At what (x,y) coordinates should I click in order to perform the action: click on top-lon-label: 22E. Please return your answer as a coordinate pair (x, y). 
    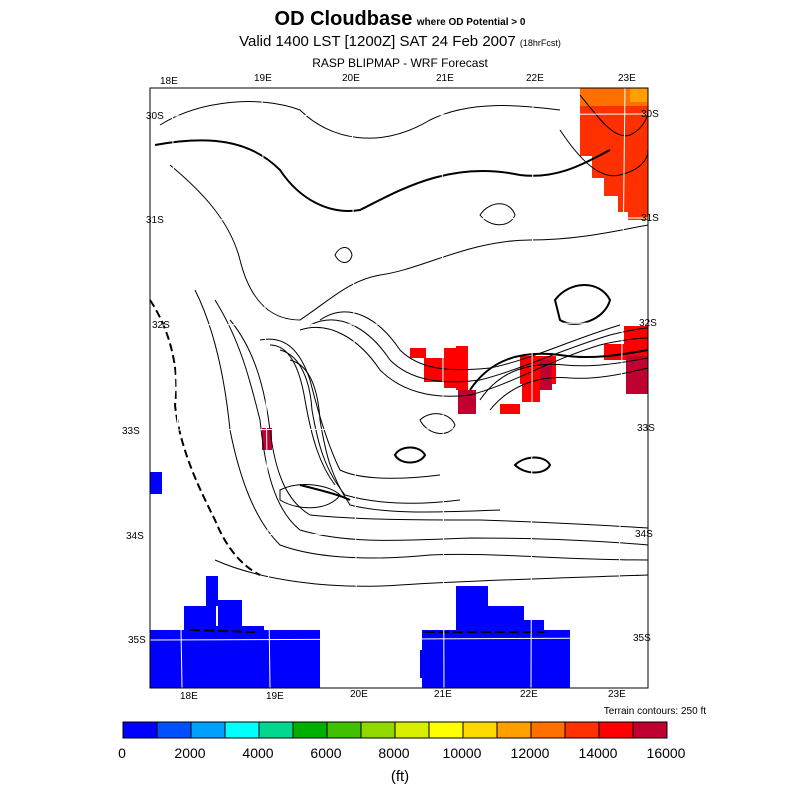
    Looking at the image, I should click on (535, 78).